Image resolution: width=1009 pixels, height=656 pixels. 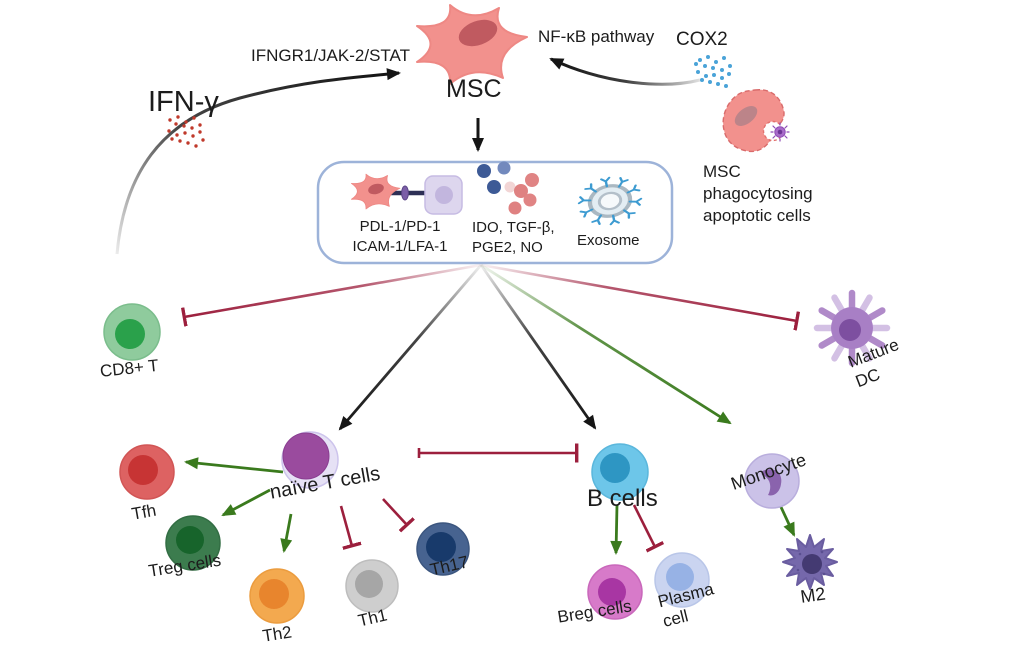 I want to click on msc-cell-icon, so click(x=472, y=44).